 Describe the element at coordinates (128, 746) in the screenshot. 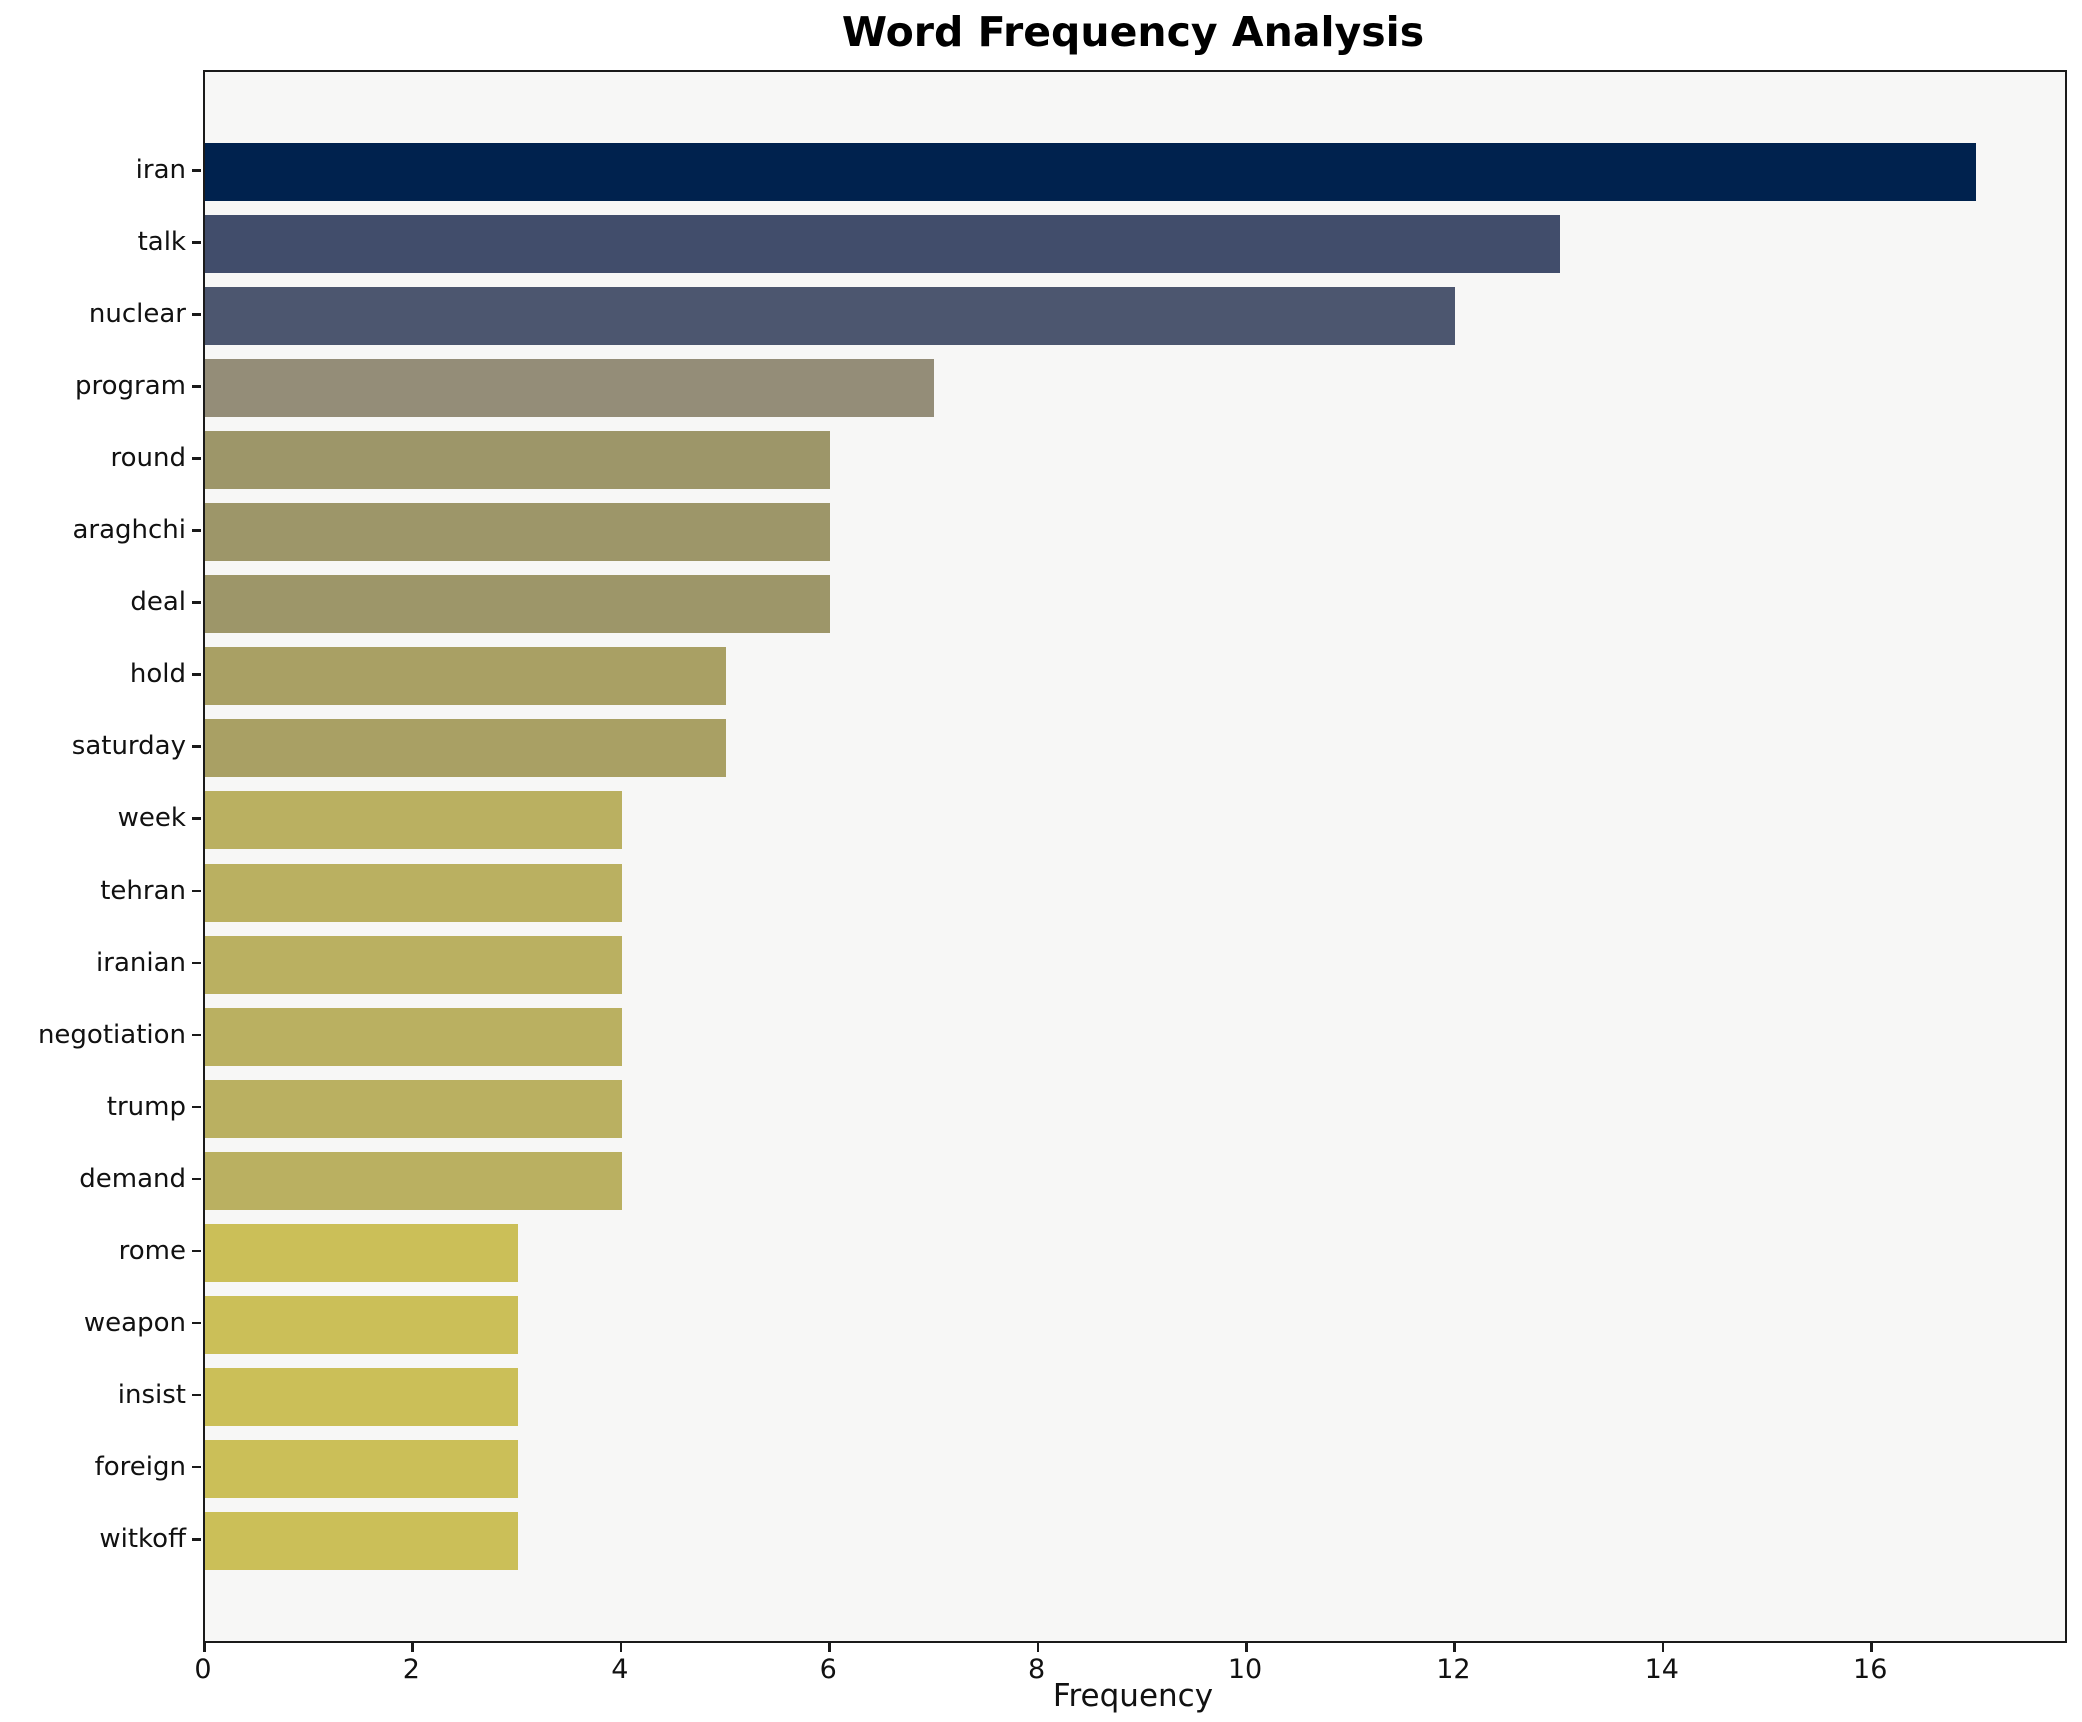

I see `y-tick-label-saturday: saturday` at that location.